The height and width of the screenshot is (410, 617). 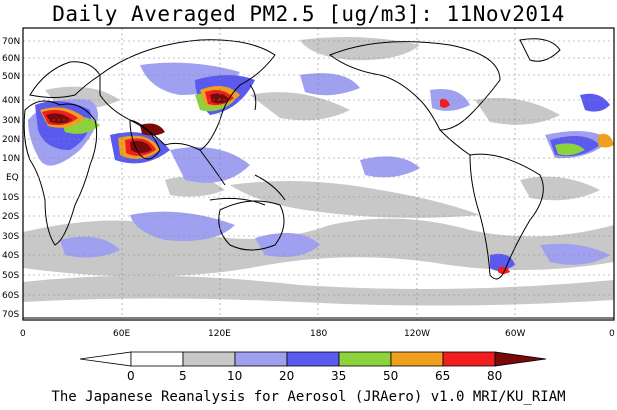 I want to click on lon-label-180: 180, so click(x=318, y=334).